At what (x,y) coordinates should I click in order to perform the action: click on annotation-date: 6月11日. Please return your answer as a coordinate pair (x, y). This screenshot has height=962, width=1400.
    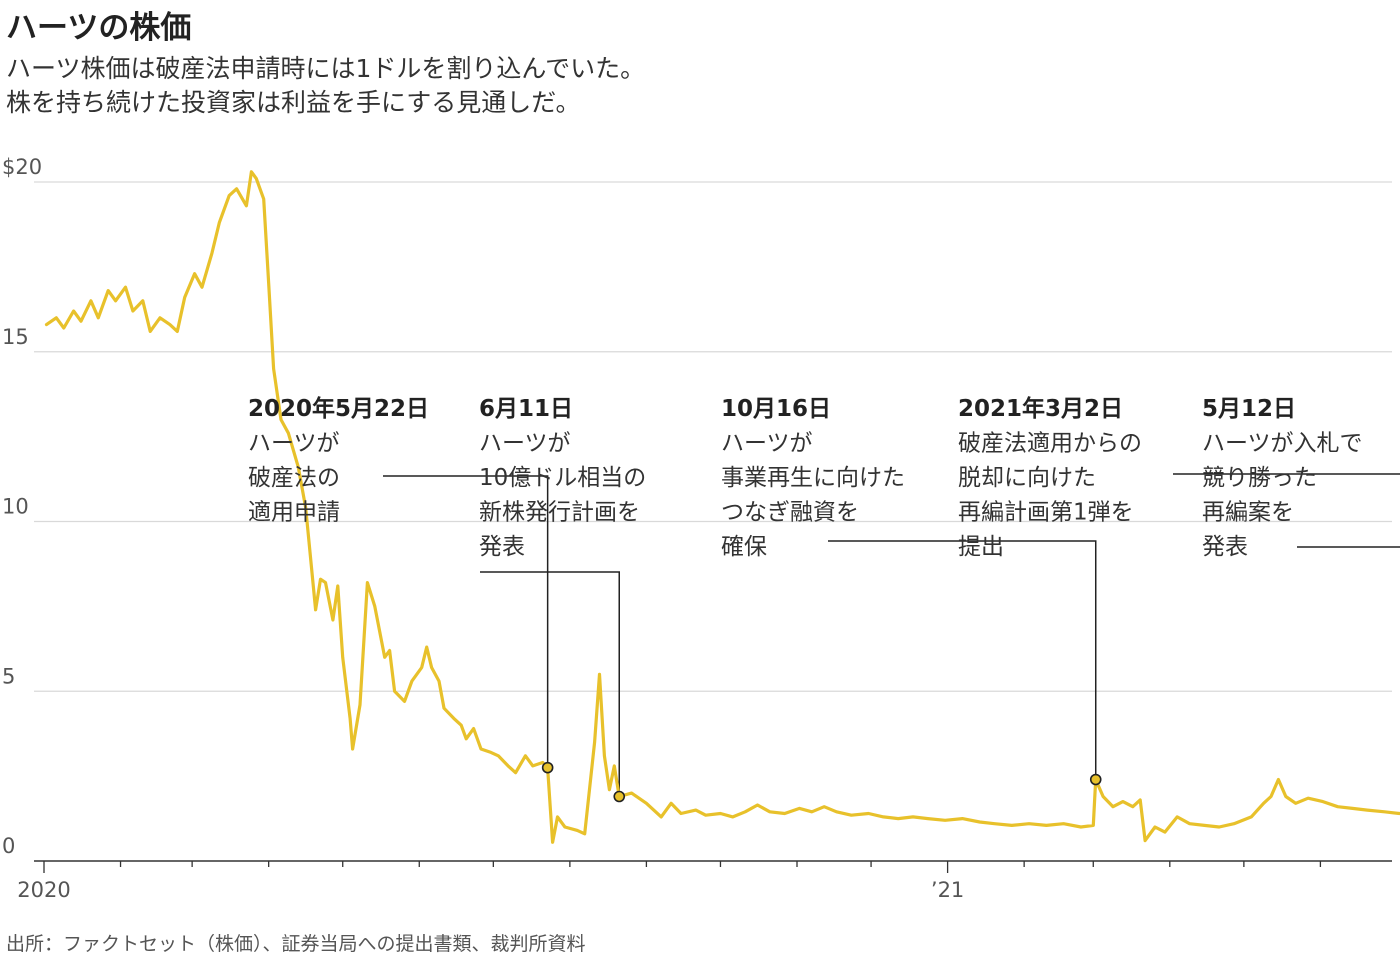
    Looking at the image, I should click on (526, 409).